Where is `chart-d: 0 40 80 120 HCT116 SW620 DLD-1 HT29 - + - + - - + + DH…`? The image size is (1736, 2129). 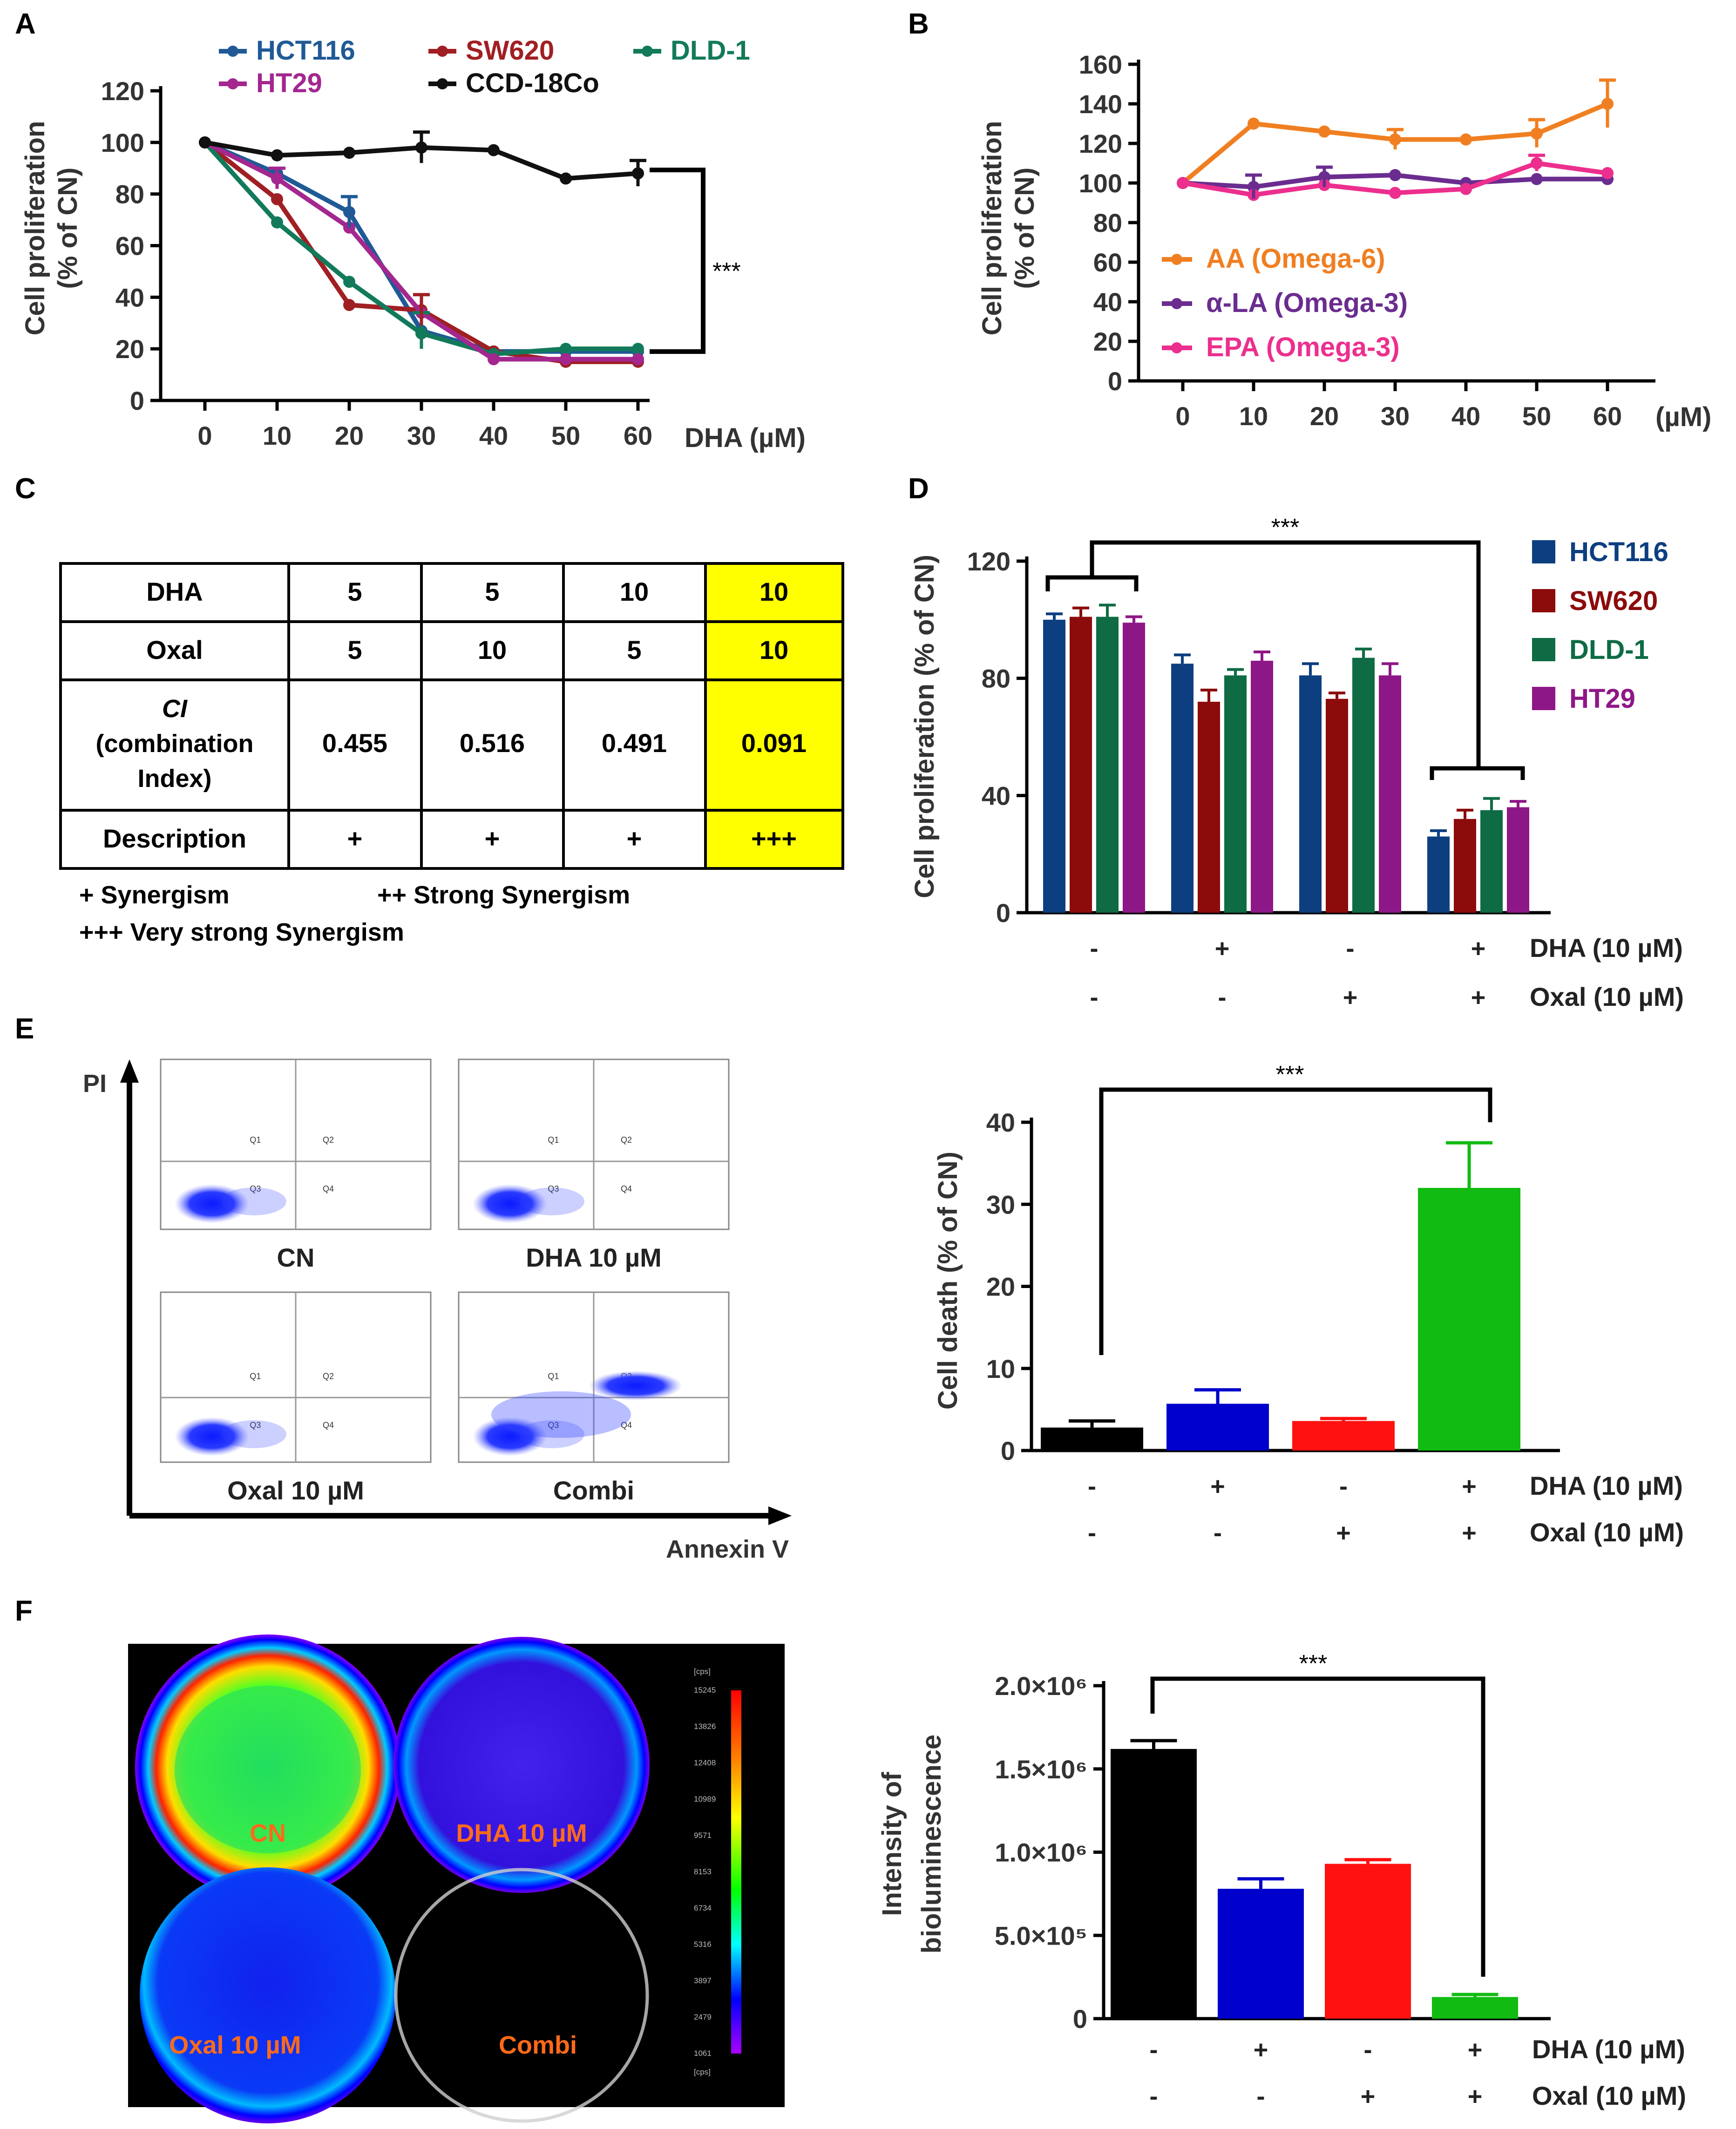 chart-d: 0 40 80 120 HCT116 SW620 DLD-1 HT29 - + - + - - + + DH… is located at coordinates (1296, 762).